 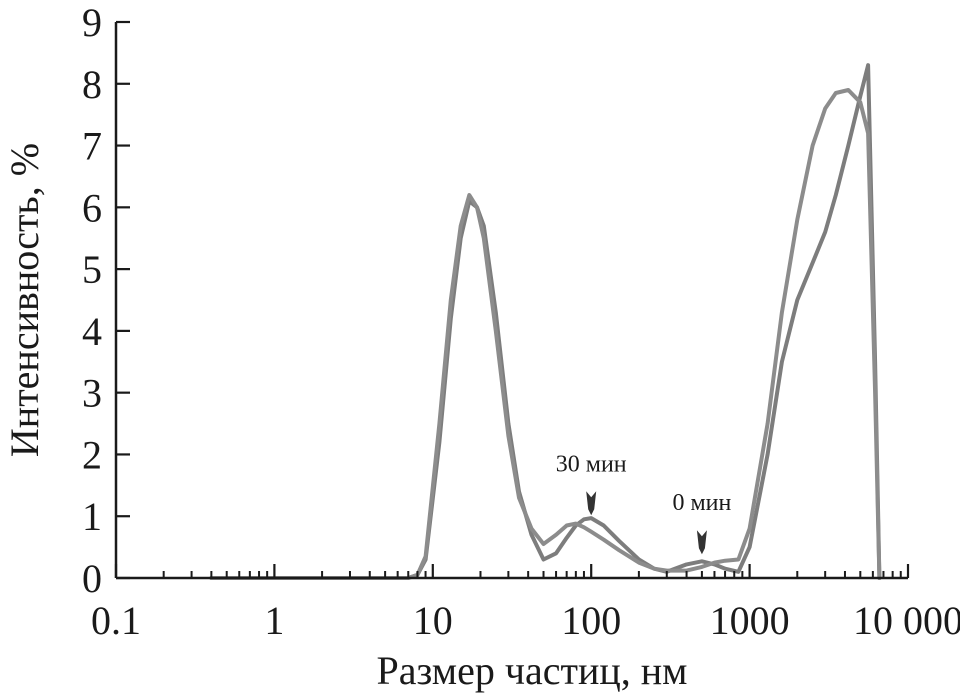 I want to click on x-tick-label: 100, so click(x=591, y=620).